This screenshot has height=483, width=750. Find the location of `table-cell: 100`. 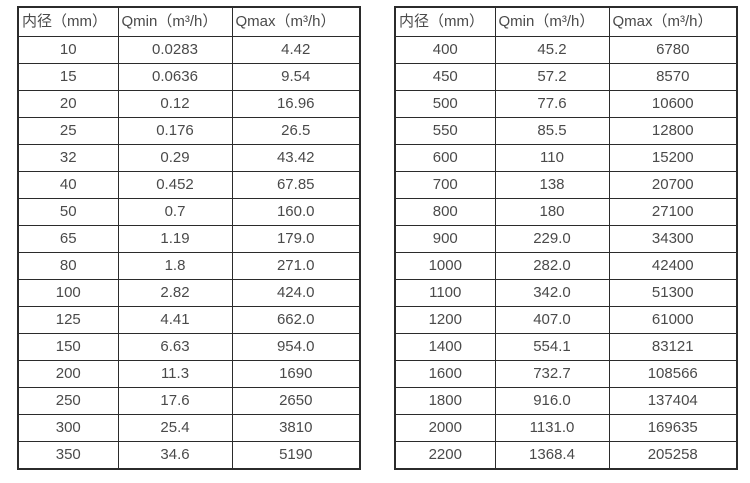

table-cell: 100 is located at coordinates (68, 293).